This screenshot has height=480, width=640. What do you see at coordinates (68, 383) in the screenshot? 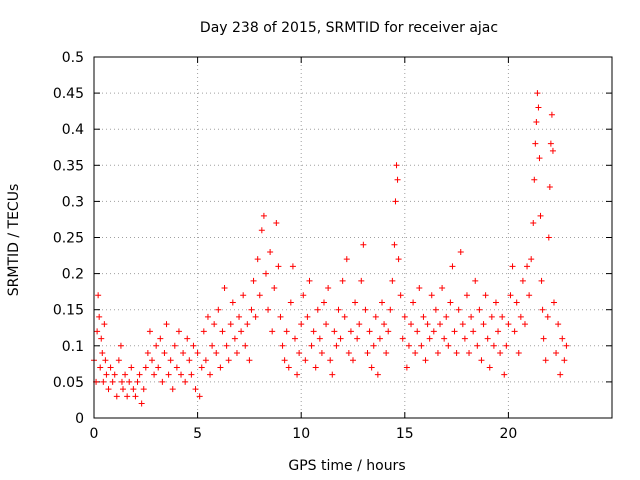
I see `y-tick-label: 0.05` at bounding box center [68, 383].